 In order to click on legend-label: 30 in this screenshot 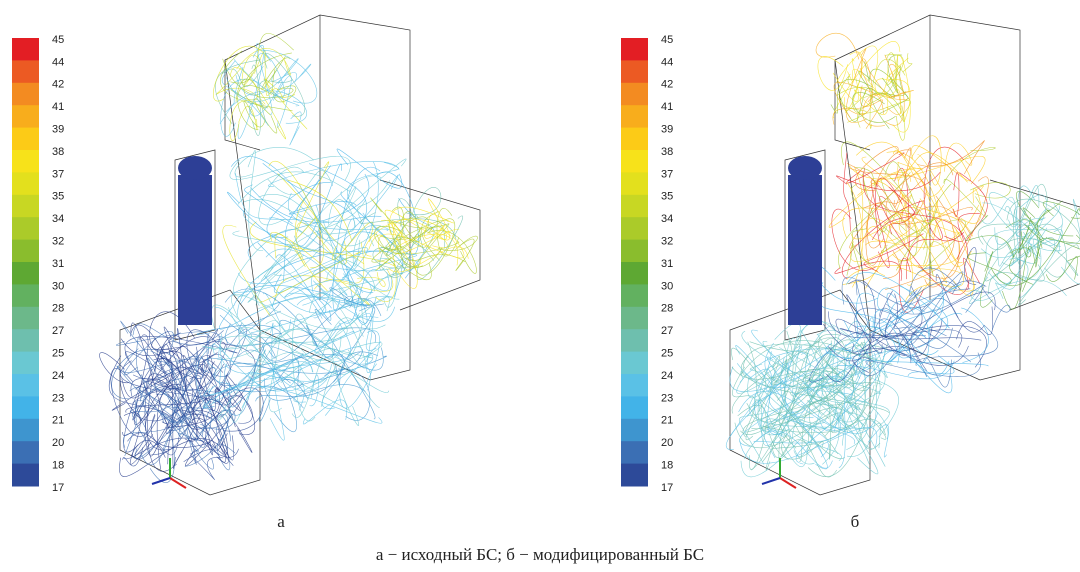, I will do `click(58, 286)`.